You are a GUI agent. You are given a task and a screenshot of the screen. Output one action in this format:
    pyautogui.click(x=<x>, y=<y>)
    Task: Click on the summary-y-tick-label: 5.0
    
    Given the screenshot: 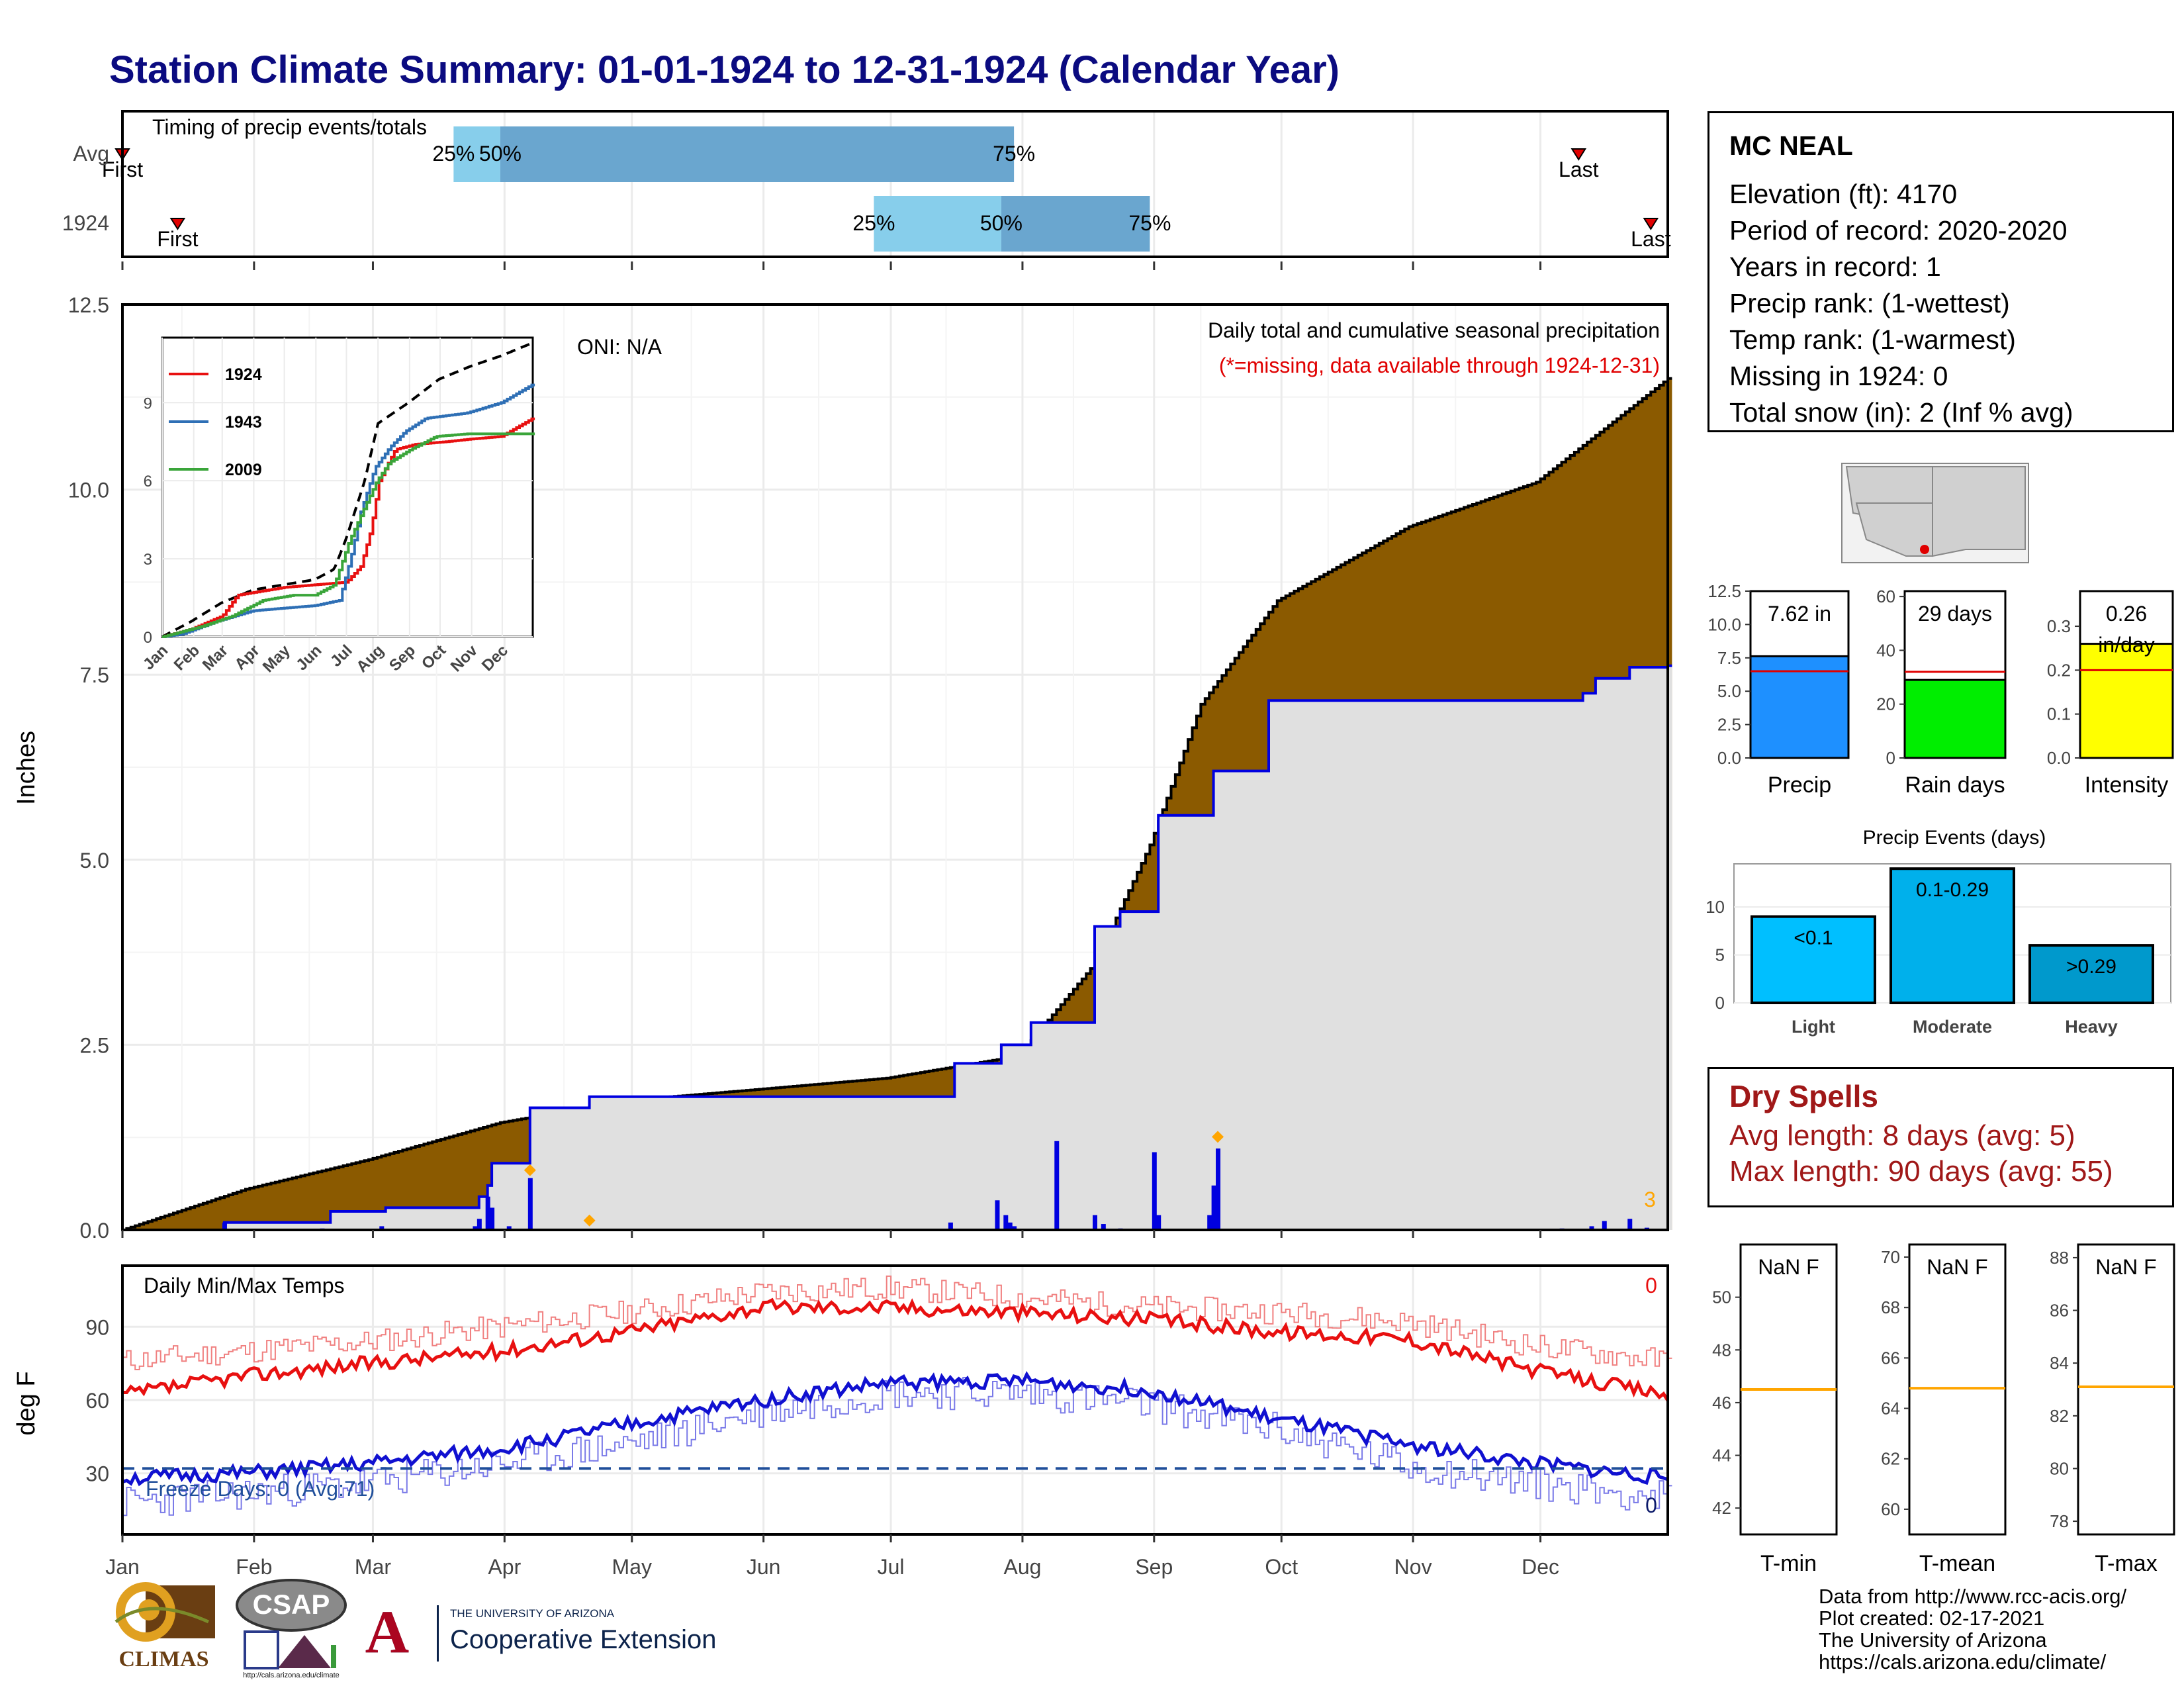 What is the action you would take?
    pyautogui.click(x=1729, y=691)
    